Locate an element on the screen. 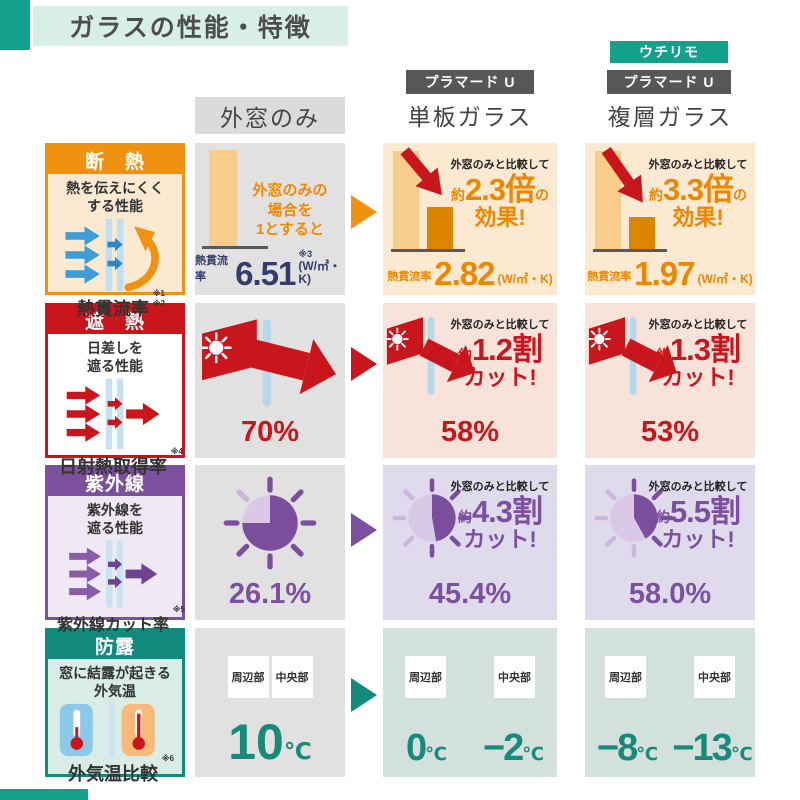 Image resolution: width=800 pixels, height=800 pixels. uv-block-icon is located at coordinates (113, 574).